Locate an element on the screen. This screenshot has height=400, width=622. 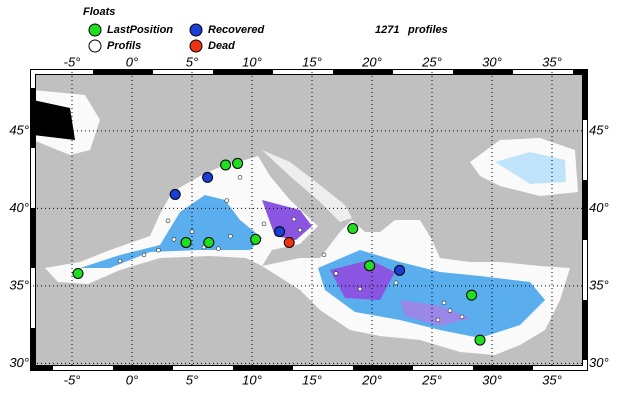
legend-label: Recovered is located at coordinates (236, 30).